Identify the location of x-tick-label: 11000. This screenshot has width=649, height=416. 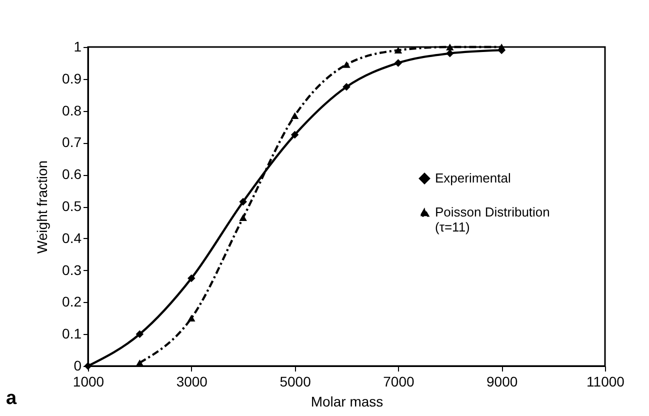
(605, 382).